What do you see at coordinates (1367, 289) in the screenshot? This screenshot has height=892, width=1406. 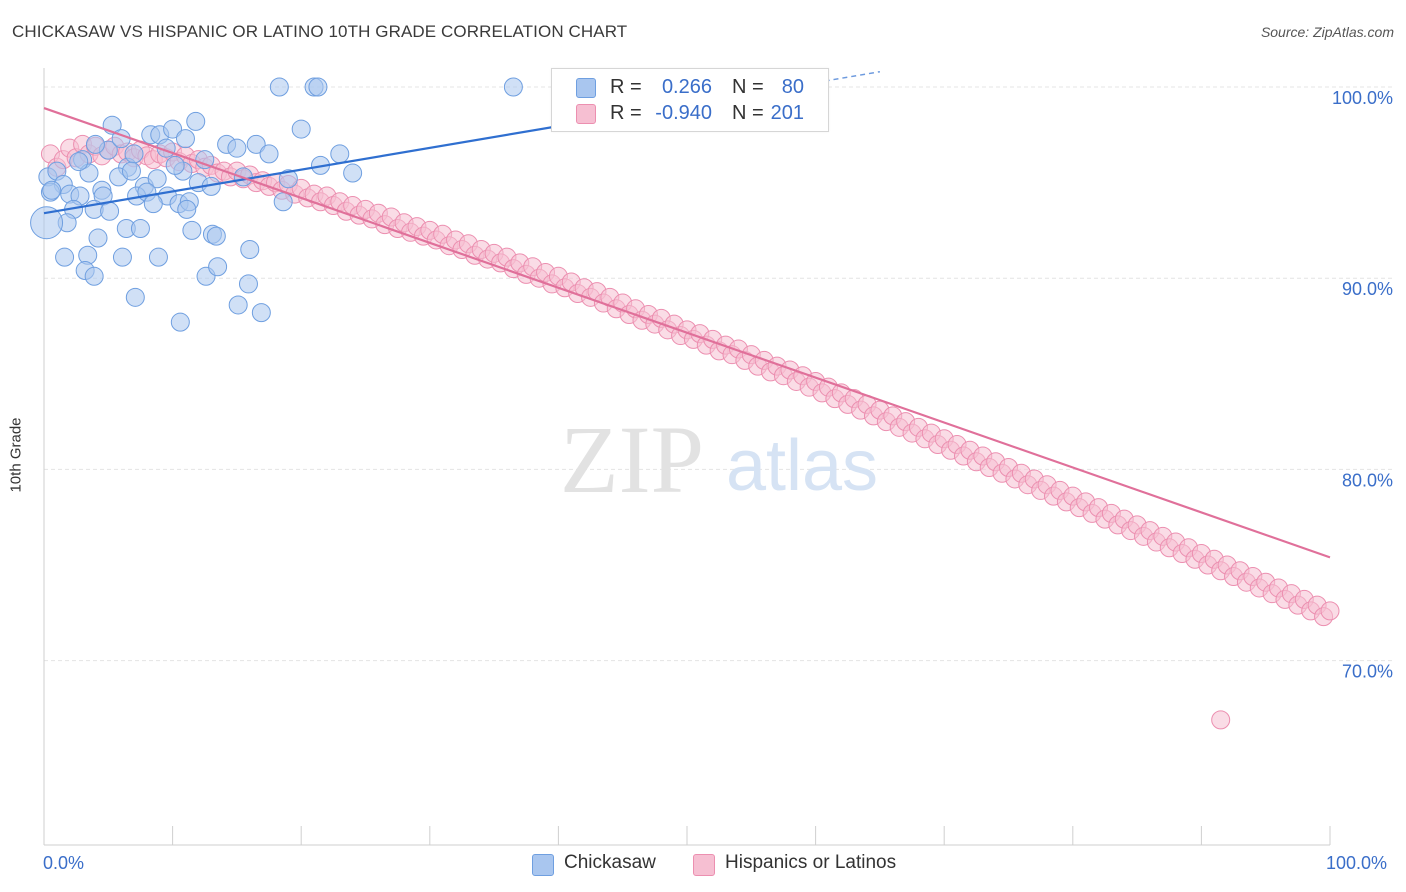 I see `y-tick-label: 90.0%` at bounding box center [1367, 289].